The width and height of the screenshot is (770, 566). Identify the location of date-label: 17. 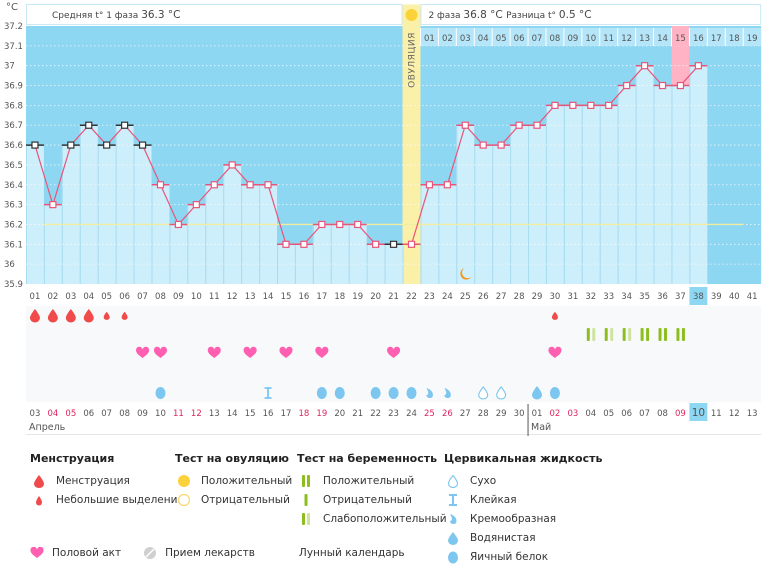
(286, 414).